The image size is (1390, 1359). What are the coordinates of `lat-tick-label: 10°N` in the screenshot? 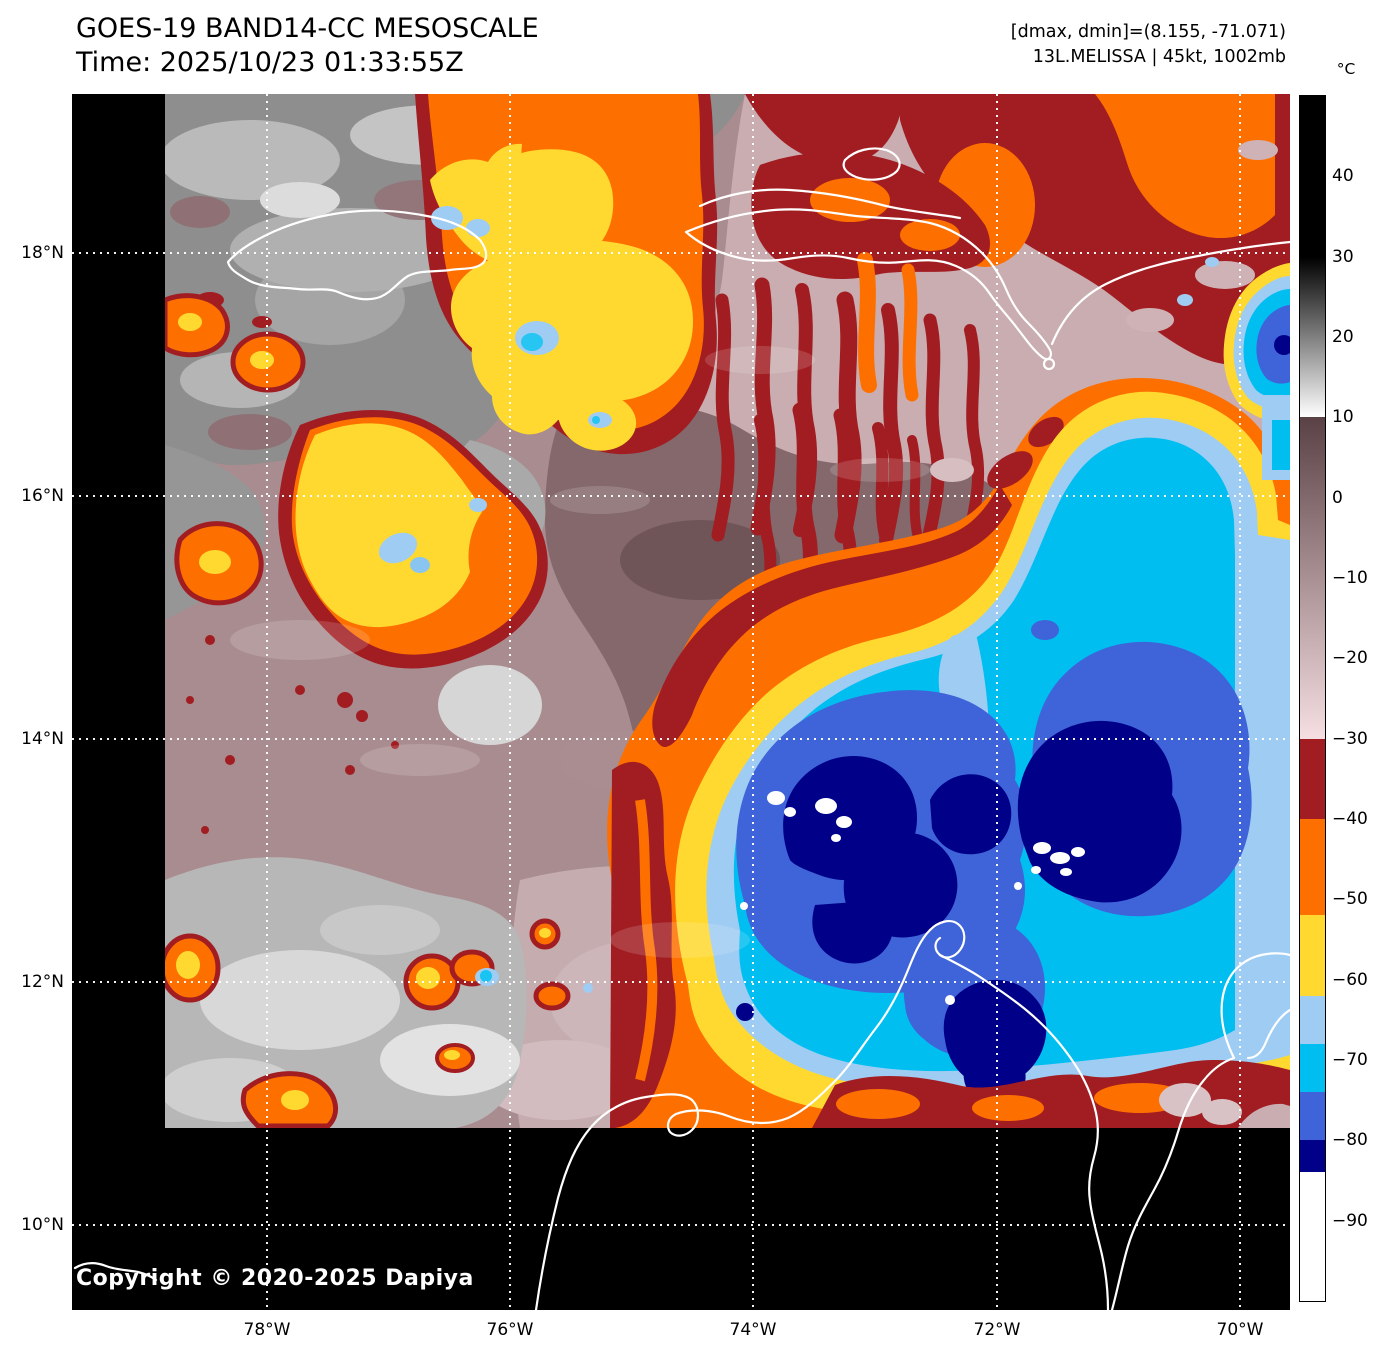 It's located at (42, 1225).